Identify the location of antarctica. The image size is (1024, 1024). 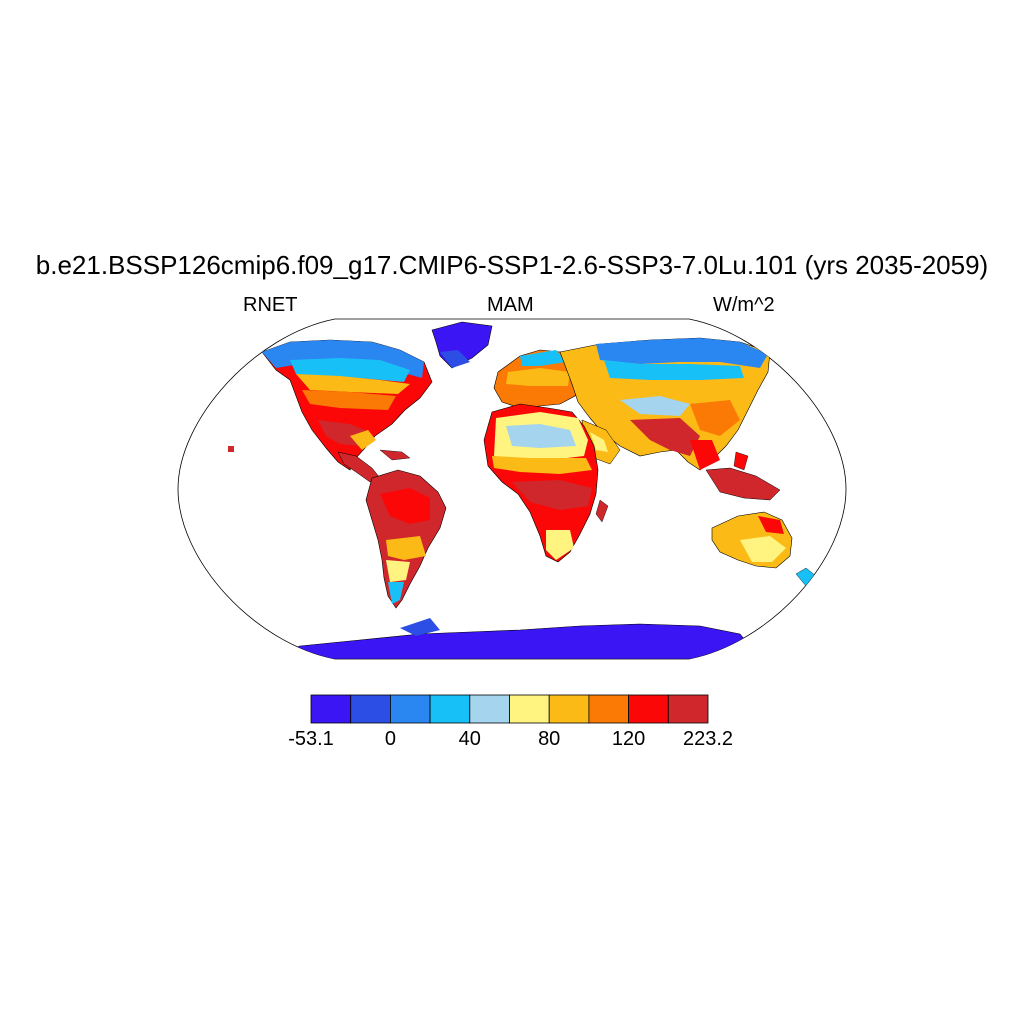
(512, 641).